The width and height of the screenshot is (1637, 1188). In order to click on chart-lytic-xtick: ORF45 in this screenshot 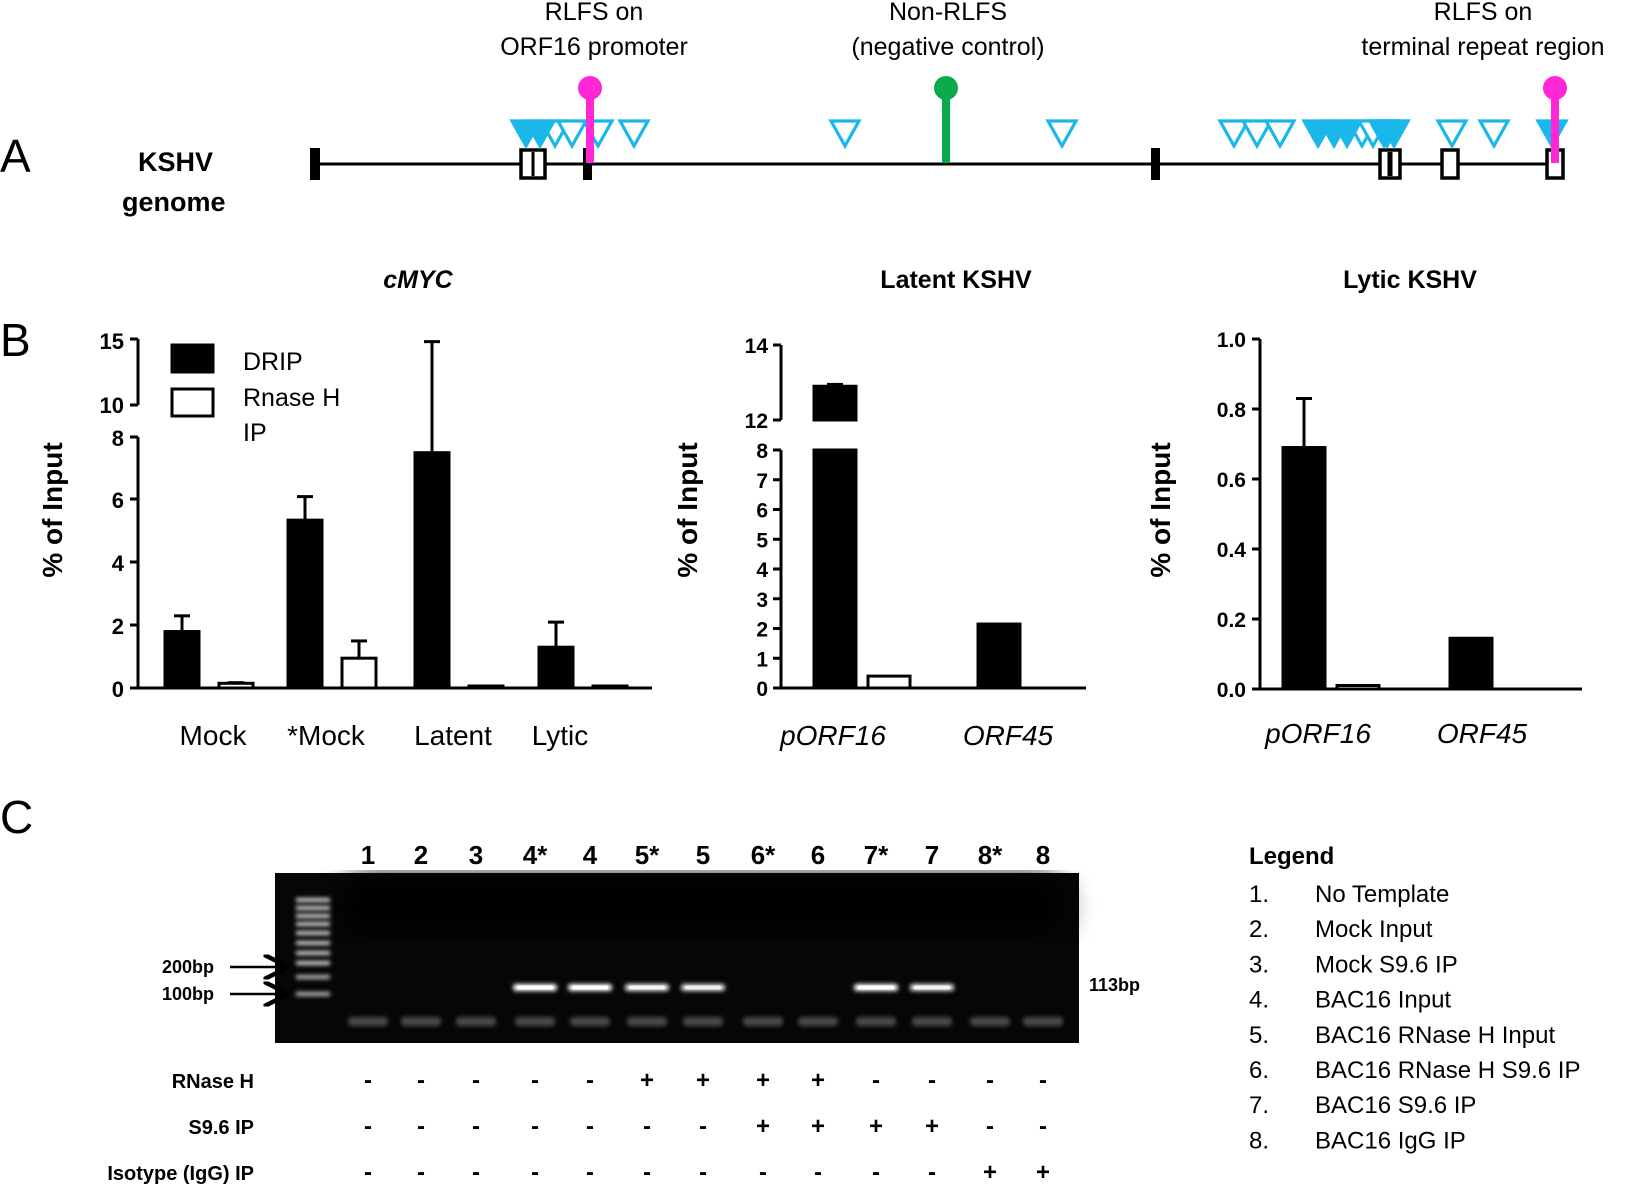, I will do `click(1482, 733)`.